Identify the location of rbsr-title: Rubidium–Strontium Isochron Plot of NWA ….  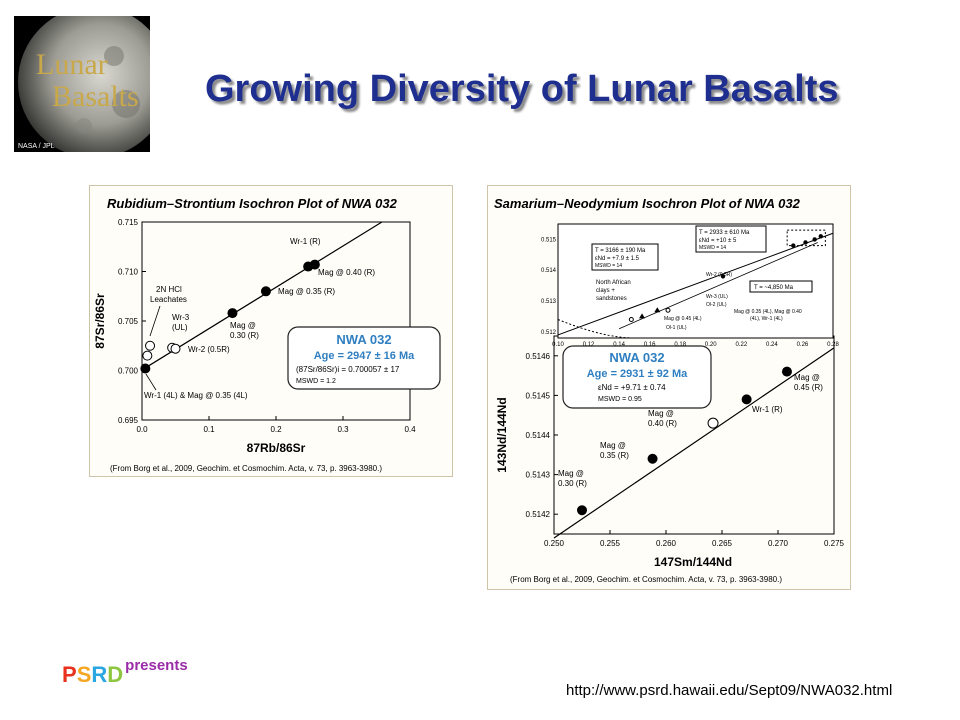
(252, 203).